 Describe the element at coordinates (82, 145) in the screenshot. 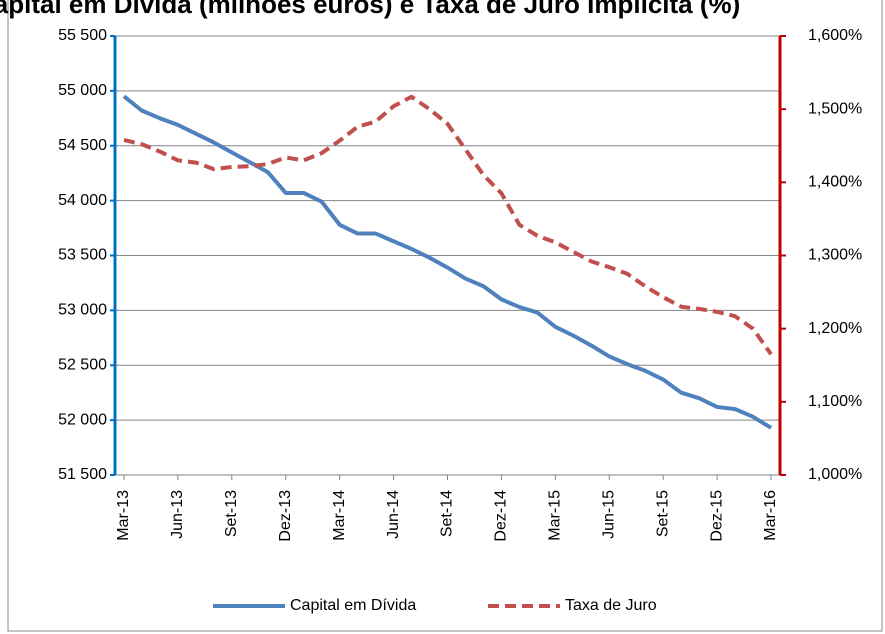

I see `y-tick-label: 54 500` at that location.